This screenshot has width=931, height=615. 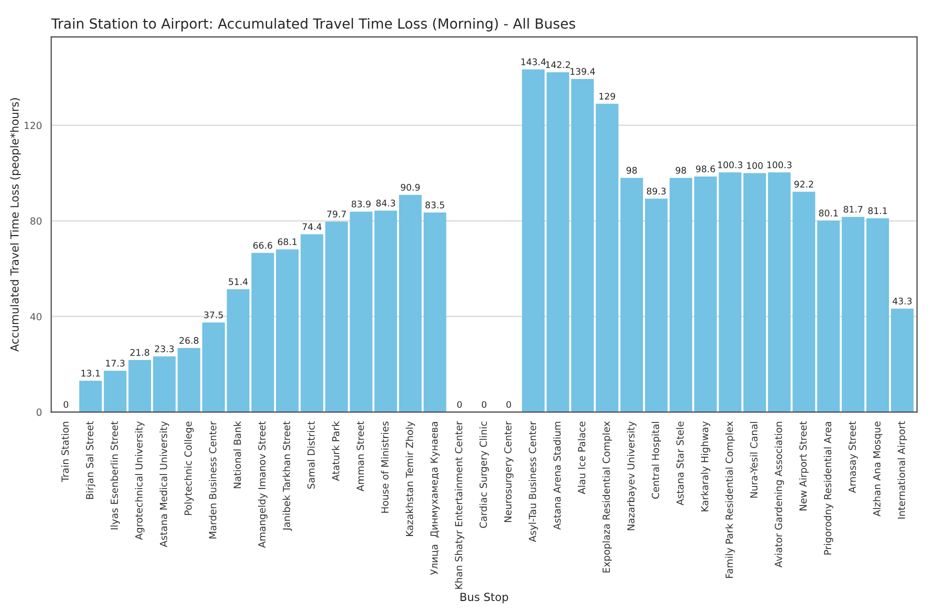 What do you see at coordinates (336, 214) in the screenshot?
I see `data-label: 79.7` at bounding box center [336, 214].